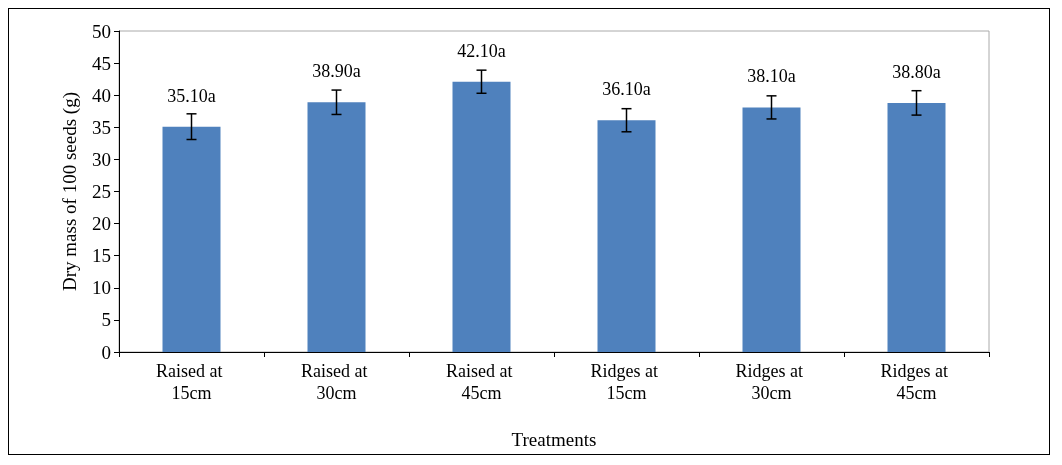  What do you see at coordinates (101, 224) in the screenshot?
I see `y-tick-label: 20` at bounding box center [101, 224].